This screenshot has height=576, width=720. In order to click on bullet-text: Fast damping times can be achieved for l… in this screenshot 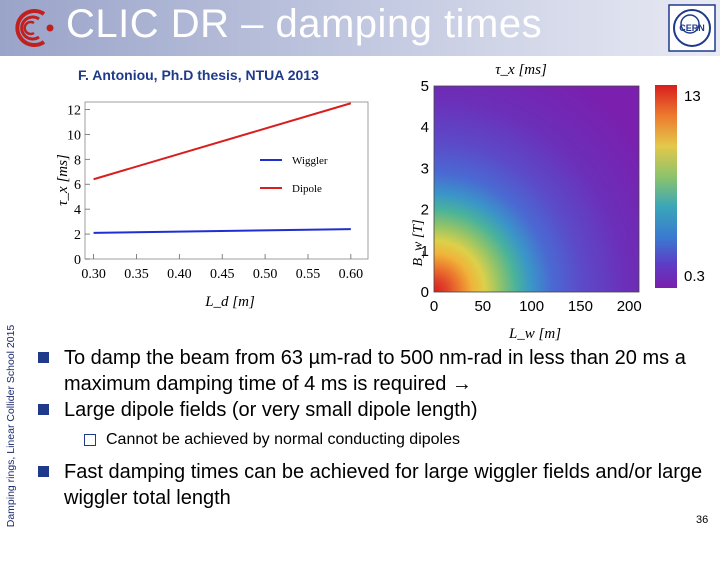, I will do `click(383, 485)`.